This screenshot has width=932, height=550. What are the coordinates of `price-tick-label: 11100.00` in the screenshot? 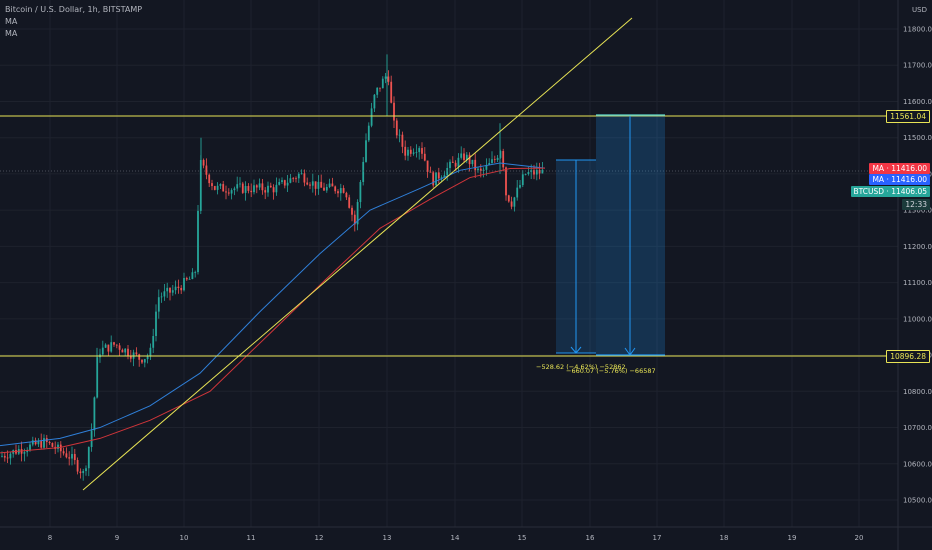 It's located at (917, 283).